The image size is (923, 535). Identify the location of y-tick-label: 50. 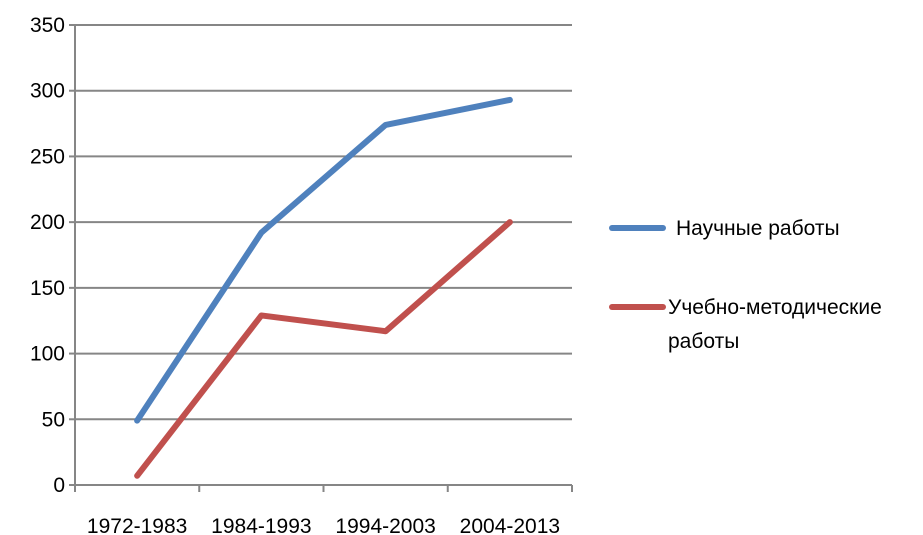
(53, 419).